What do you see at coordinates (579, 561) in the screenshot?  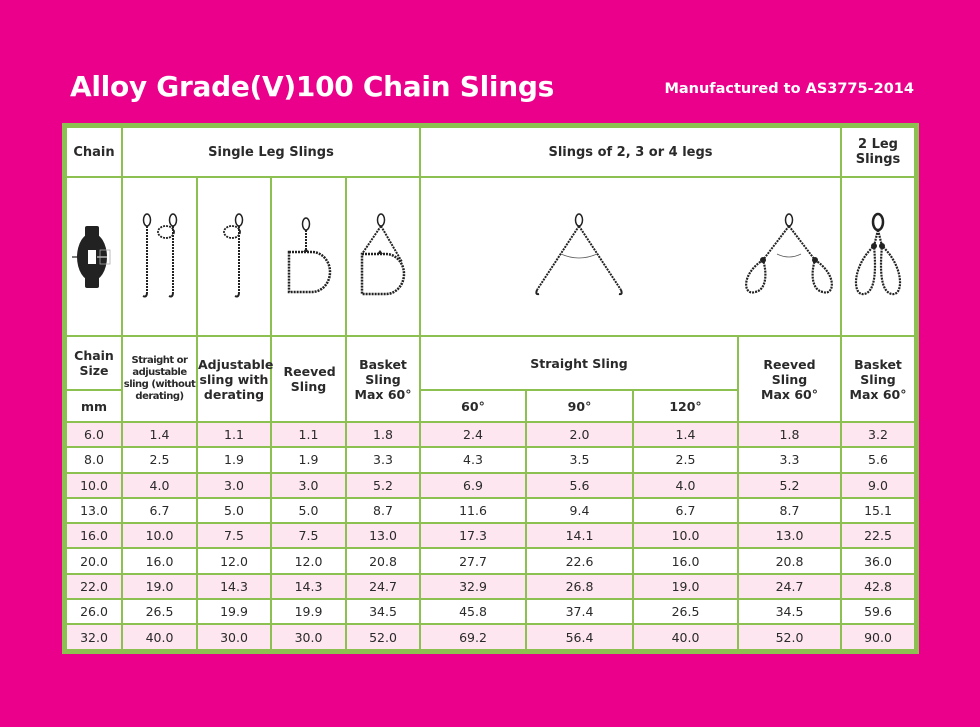 I see `cell-90: 22.6` at bounding box center [579, 561].